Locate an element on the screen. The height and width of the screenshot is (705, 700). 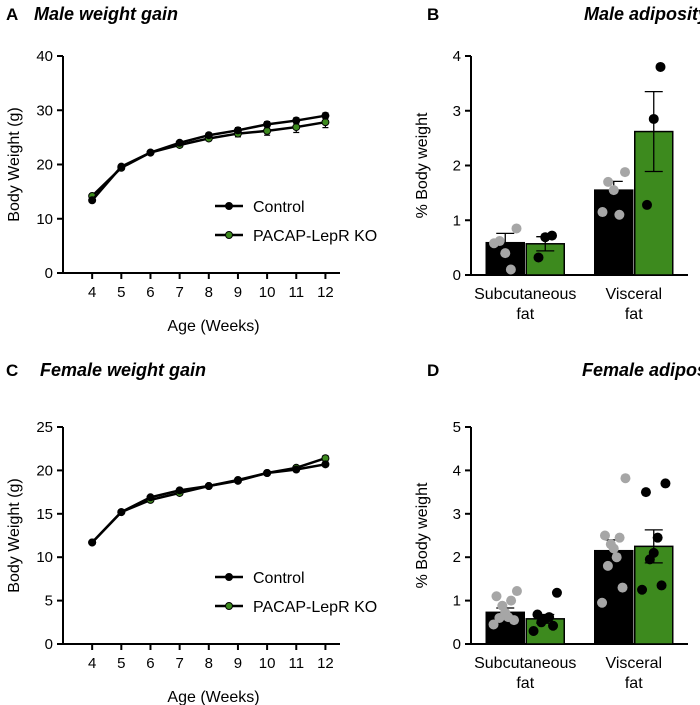
x-axis-title: Age (Weeks) is located at coordinates (213, 697).